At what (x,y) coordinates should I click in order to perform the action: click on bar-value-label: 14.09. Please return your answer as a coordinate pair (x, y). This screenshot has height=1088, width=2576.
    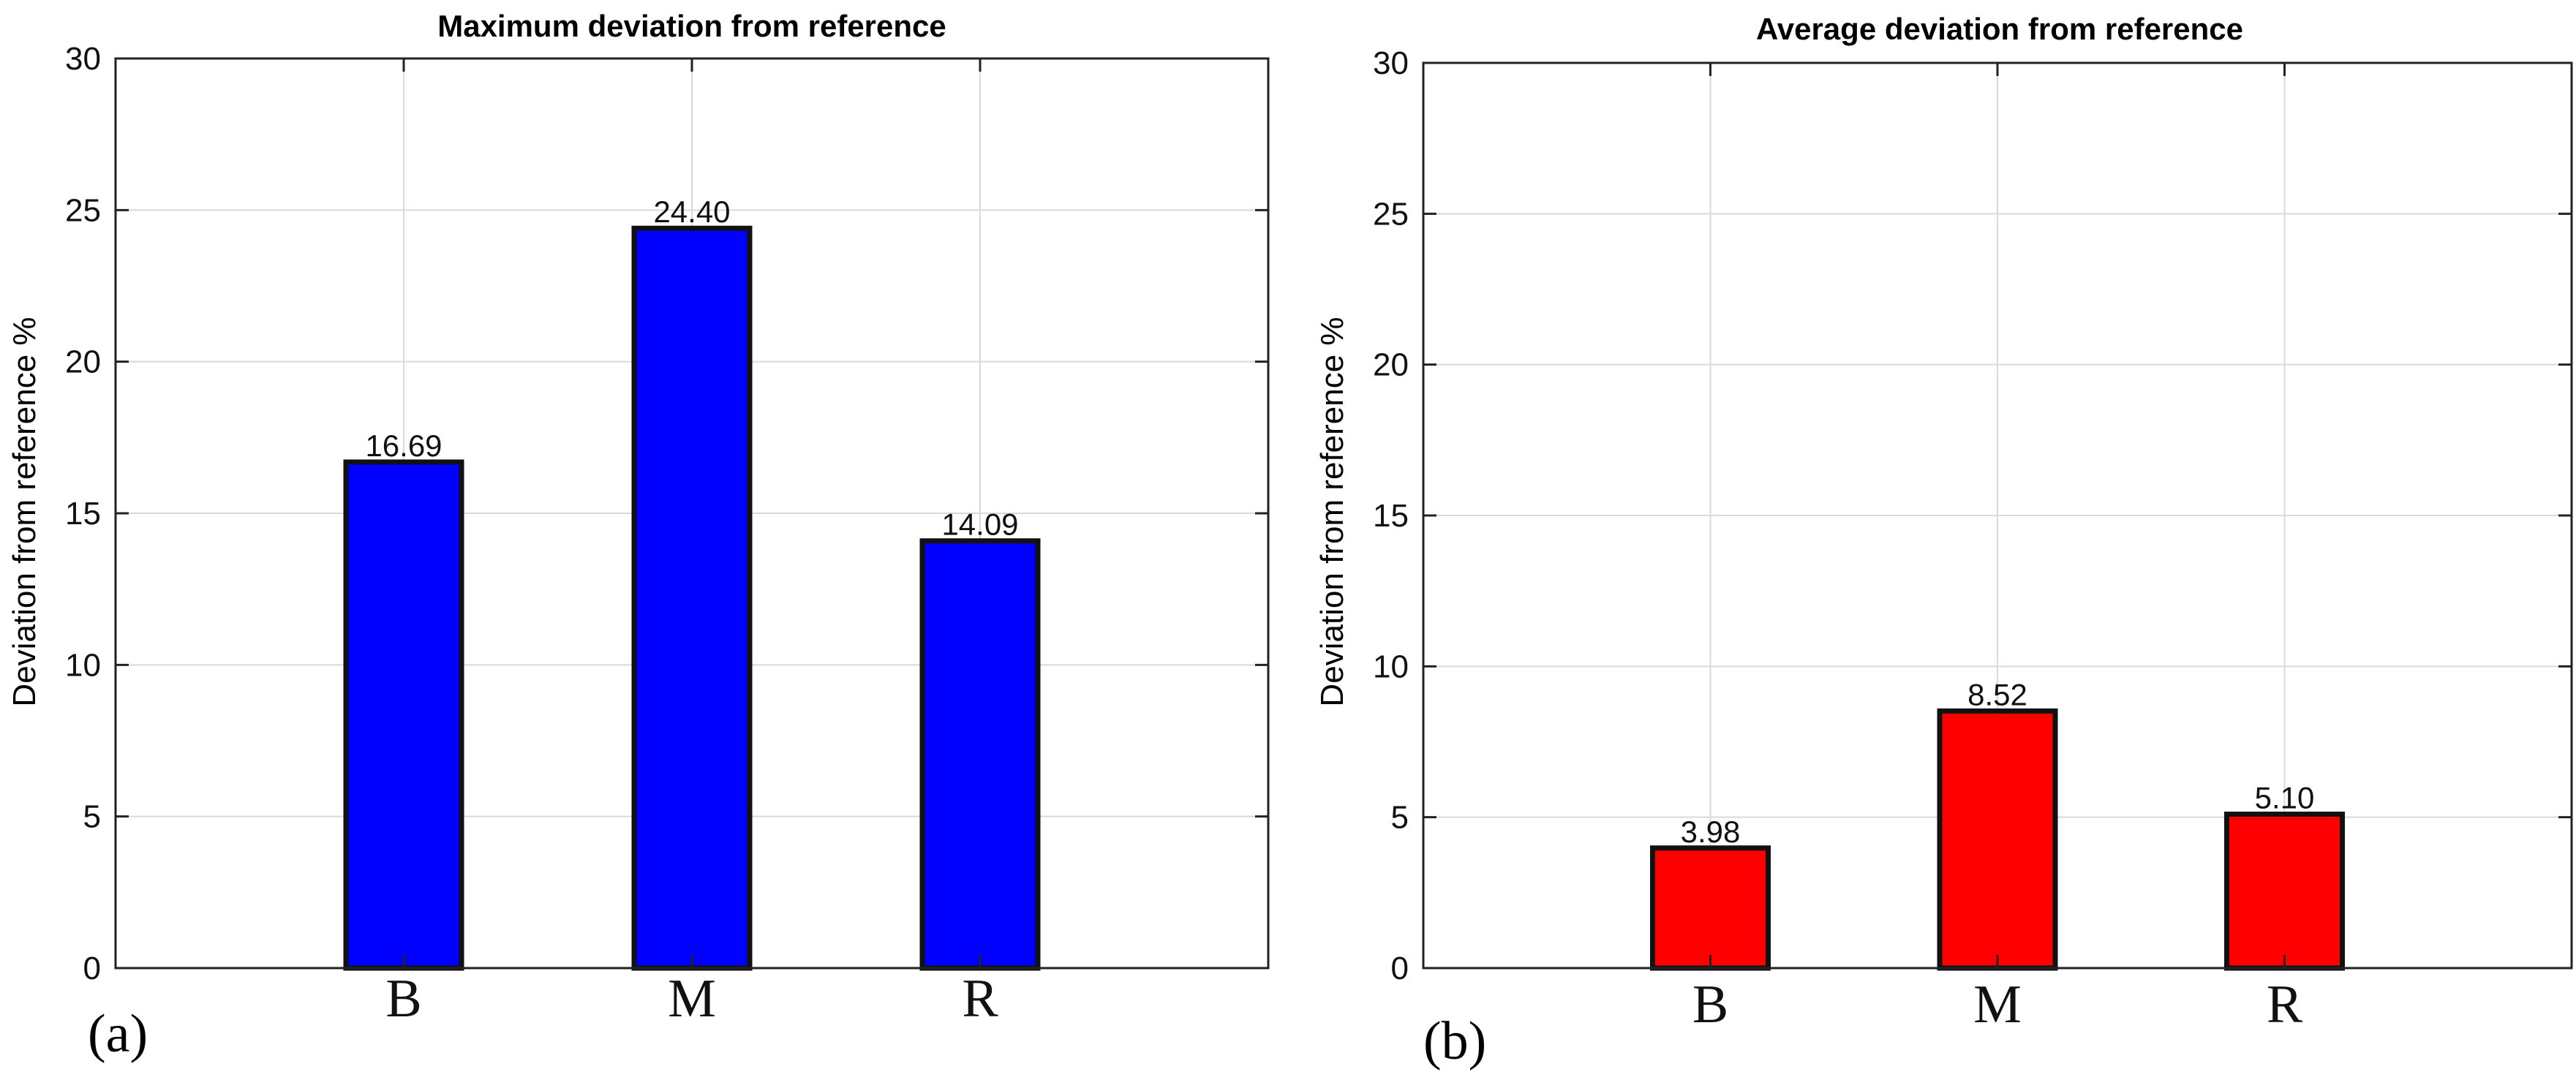
    Looking at the image, I should click on (979, 524).